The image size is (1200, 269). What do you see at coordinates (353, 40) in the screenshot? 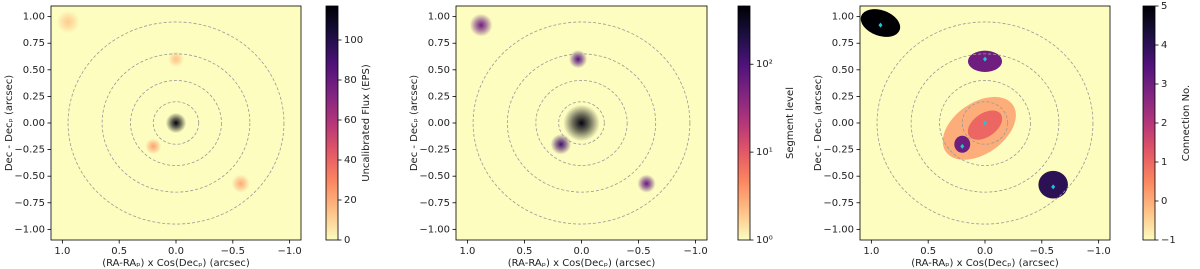
I see `colorbar-tick-label: 100` at bounding box center [353, 40].